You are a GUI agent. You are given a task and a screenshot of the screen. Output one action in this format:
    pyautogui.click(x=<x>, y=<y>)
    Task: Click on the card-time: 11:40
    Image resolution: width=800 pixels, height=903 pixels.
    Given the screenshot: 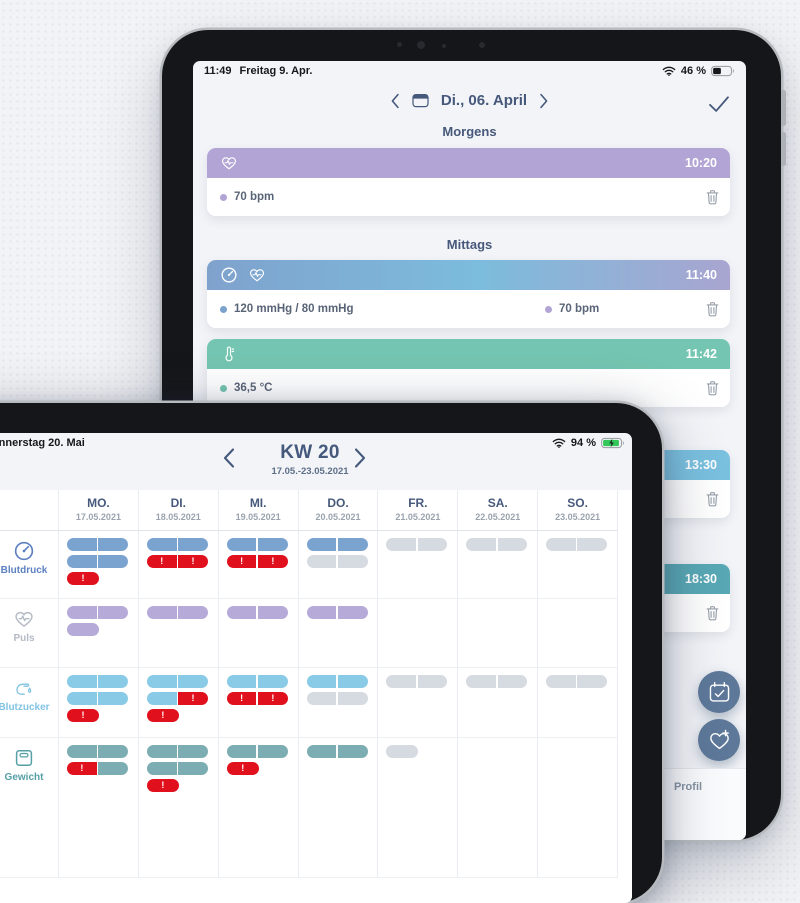 What is the action you would take?
    pyautogui.click(x=701, y=275)
    